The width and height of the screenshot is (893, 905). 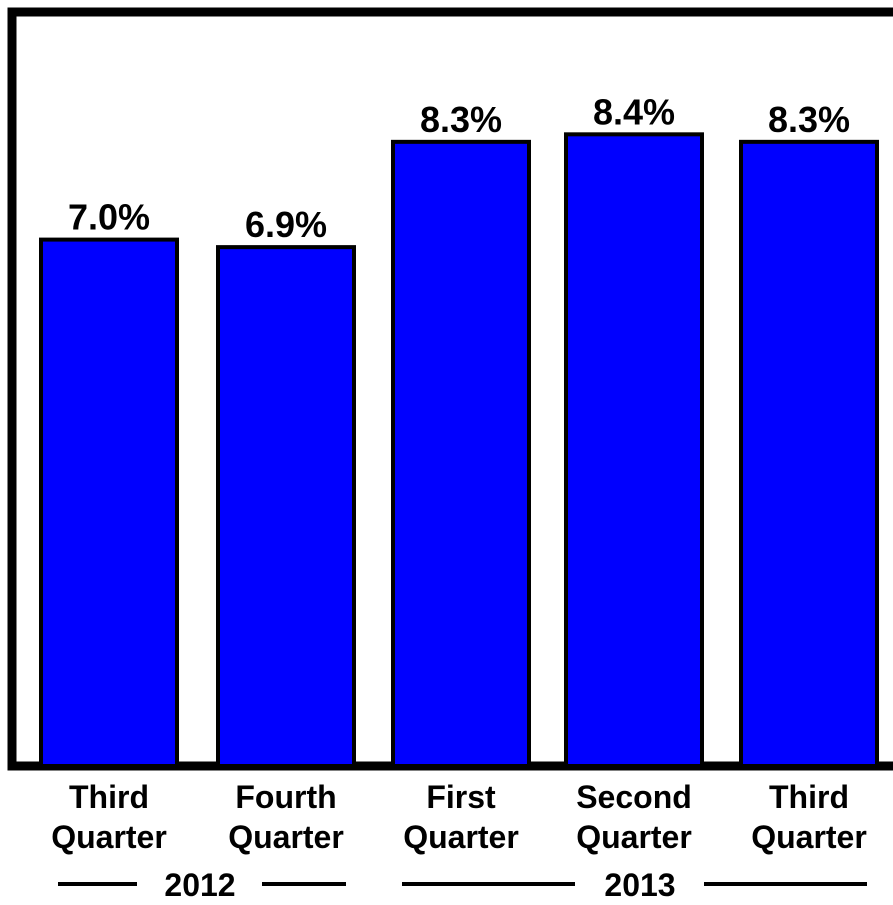 I want to click on value-label-0: 7.0%, so click(x=109, y=217).